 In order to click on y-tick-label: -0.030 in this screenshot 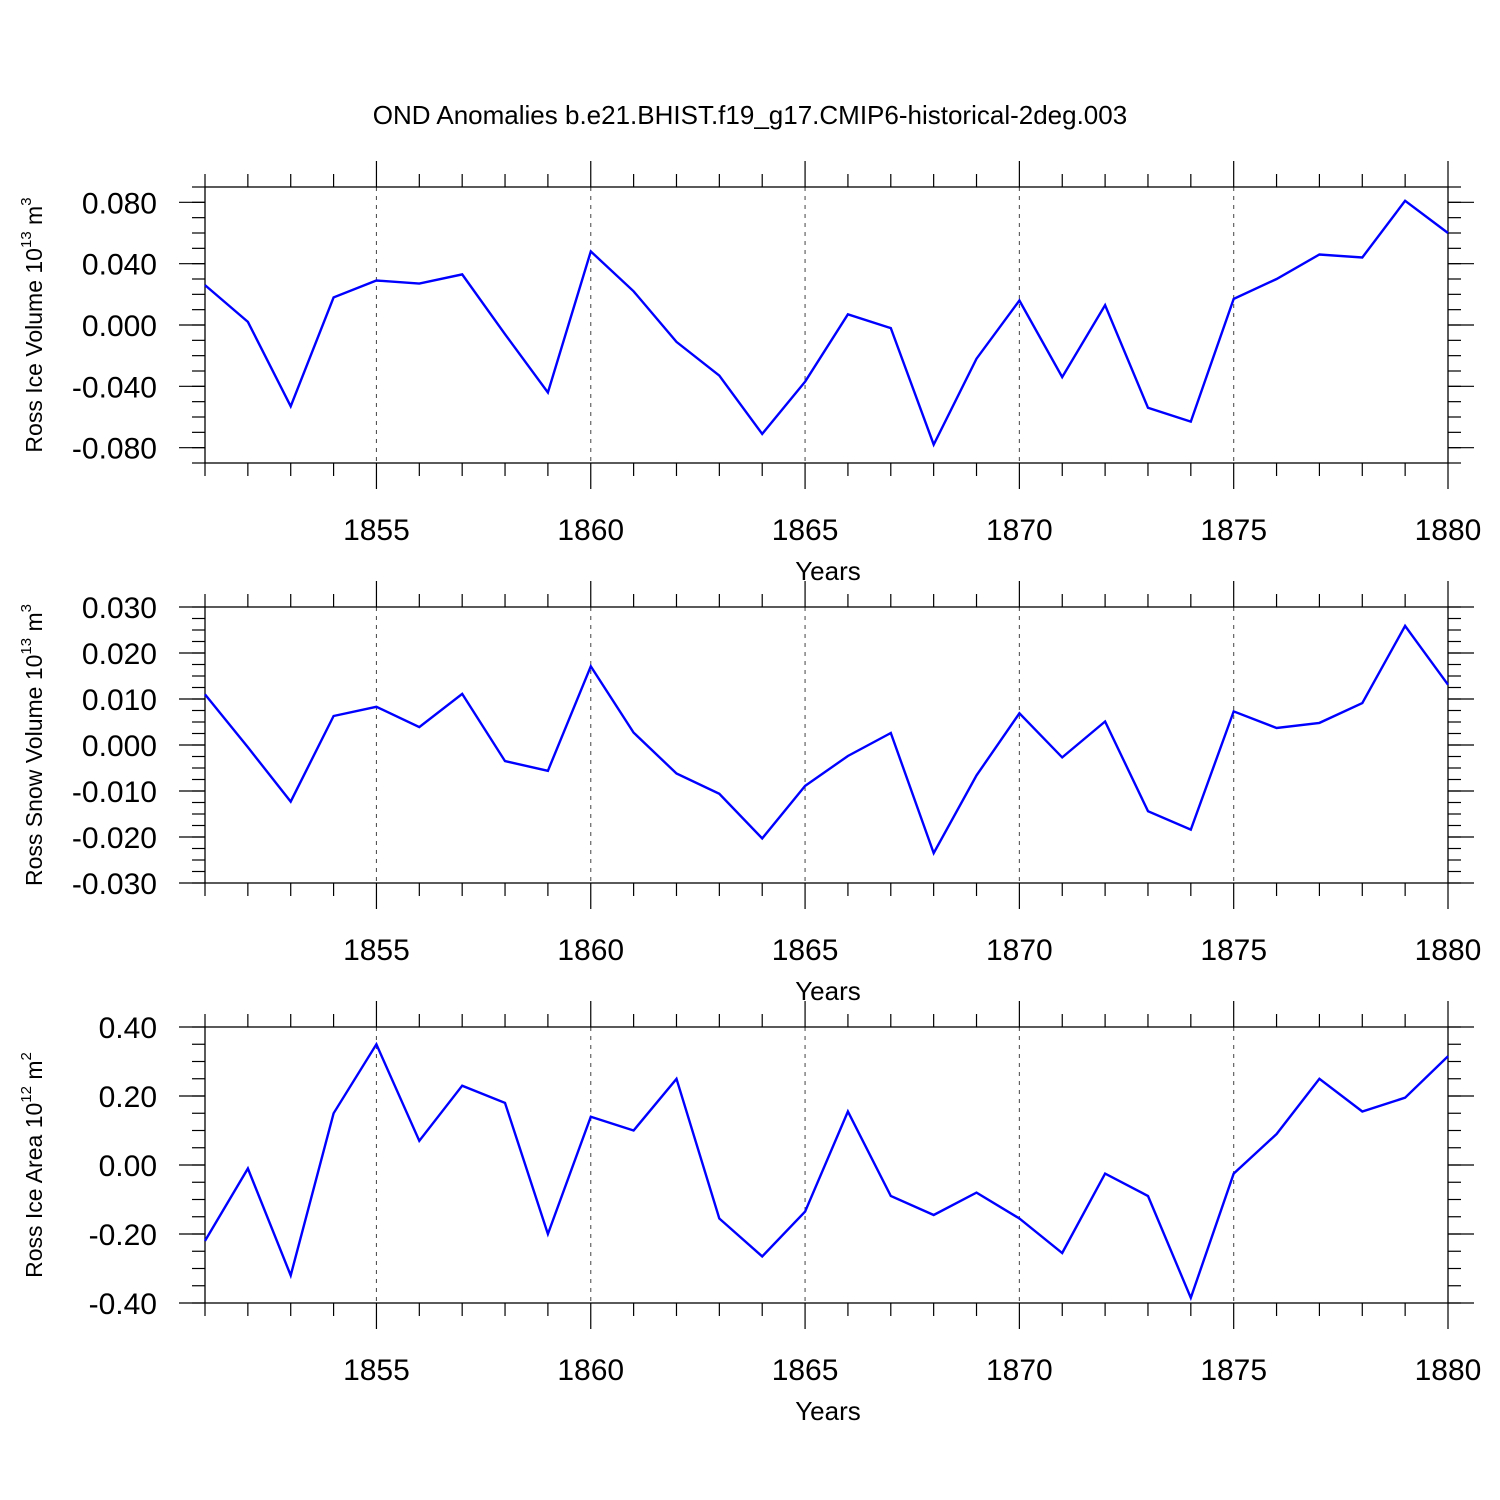, I will do `click(114, 884)`.